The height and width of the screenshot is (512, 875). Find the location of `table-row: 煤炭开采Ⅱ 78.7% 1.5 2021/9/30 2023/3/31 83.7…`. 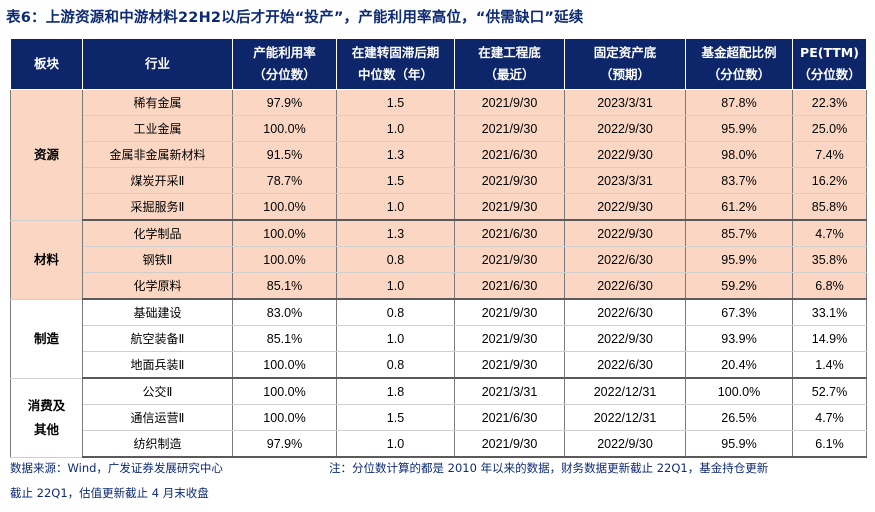

table-row: 煤炭开采Ⅱ 78.7% 1.5 2021/9/30 2023/3/31 83.7… is located at coordinates (439, 180).